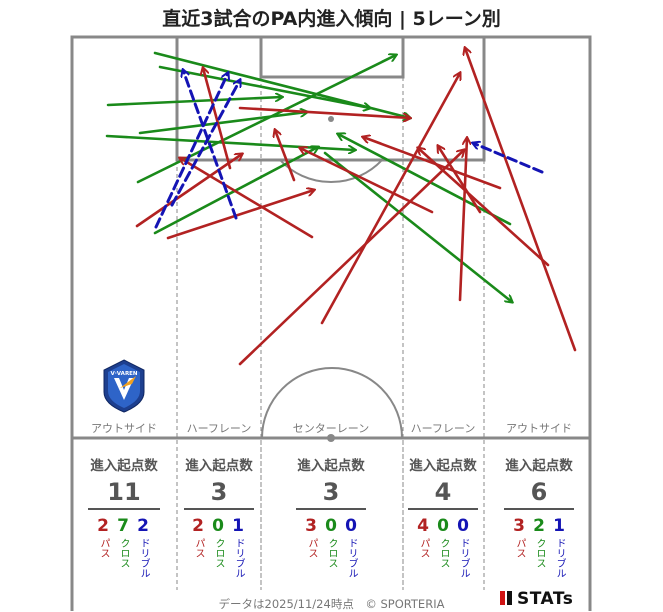  What do you see at coordinates (331, 19) in the screenshot?
I see `page-title: 直近3試合のPA内進入傾向 | 5レーン別` at bounding box center [331, 19].